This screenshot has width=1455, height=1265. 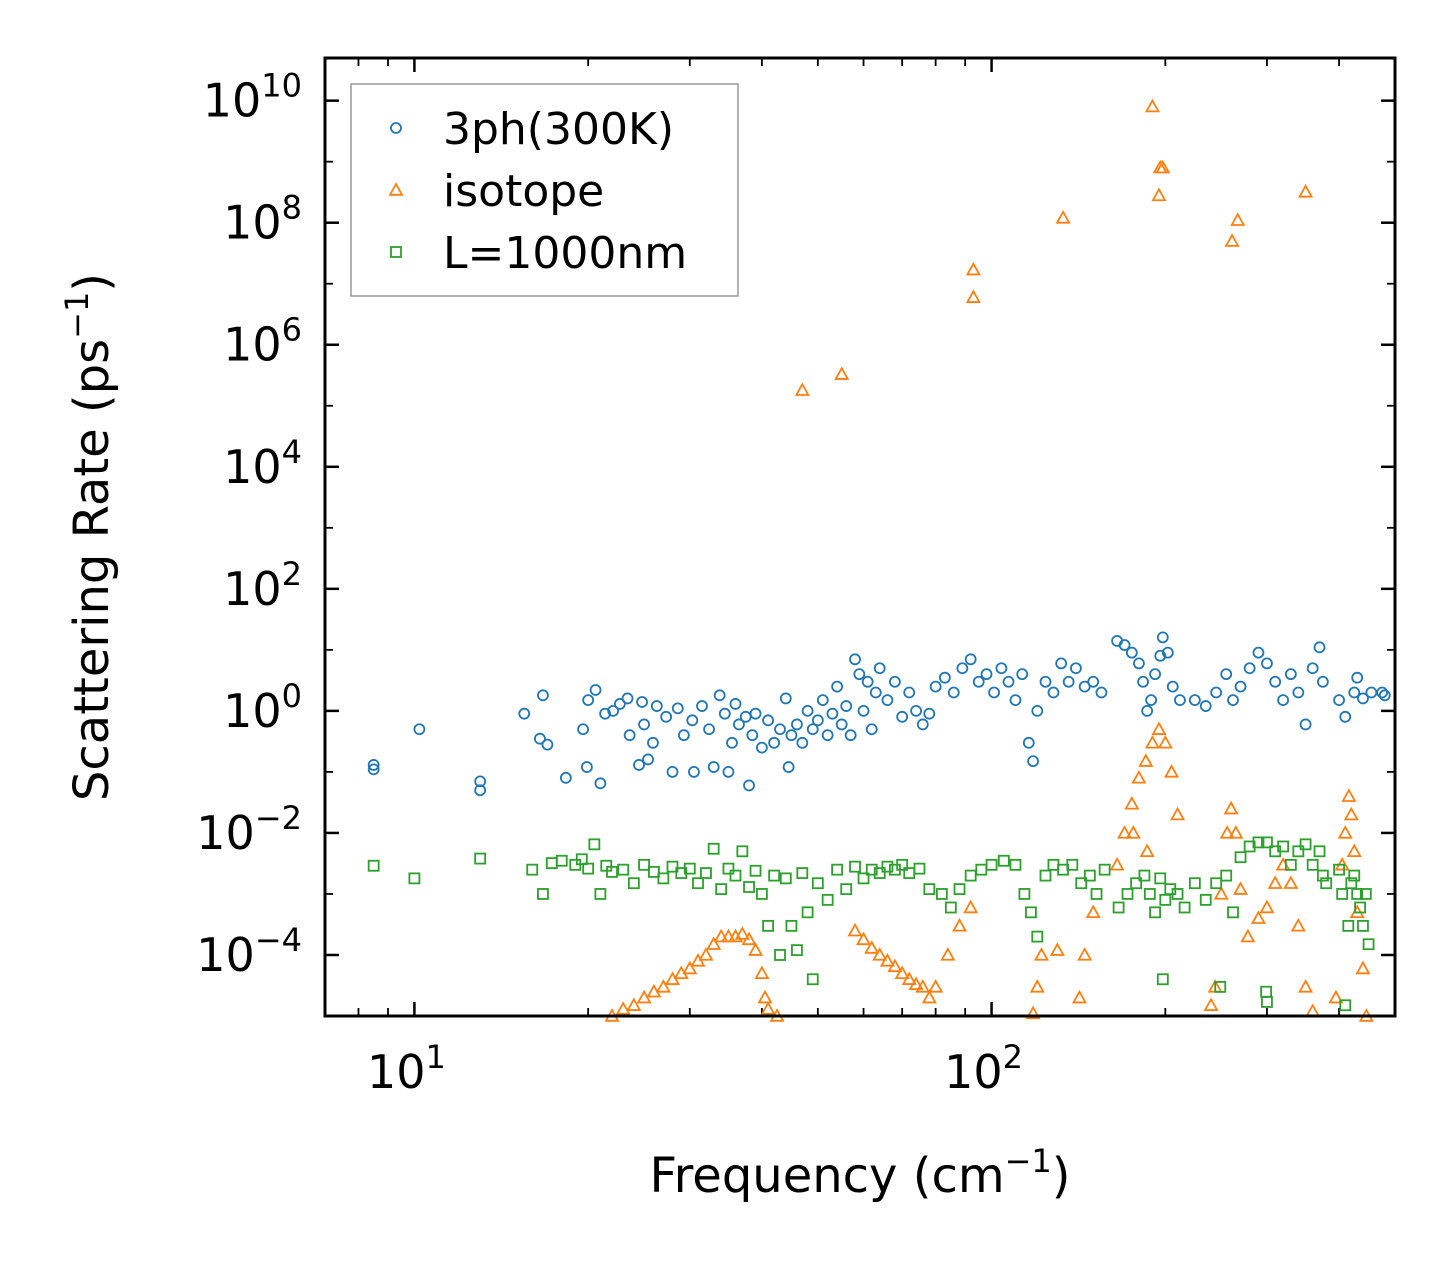 What do you see at coordinates (565, 253) in the screenshot?
I see `legend-label: L=1000nm` at bounding box center [565, 253].